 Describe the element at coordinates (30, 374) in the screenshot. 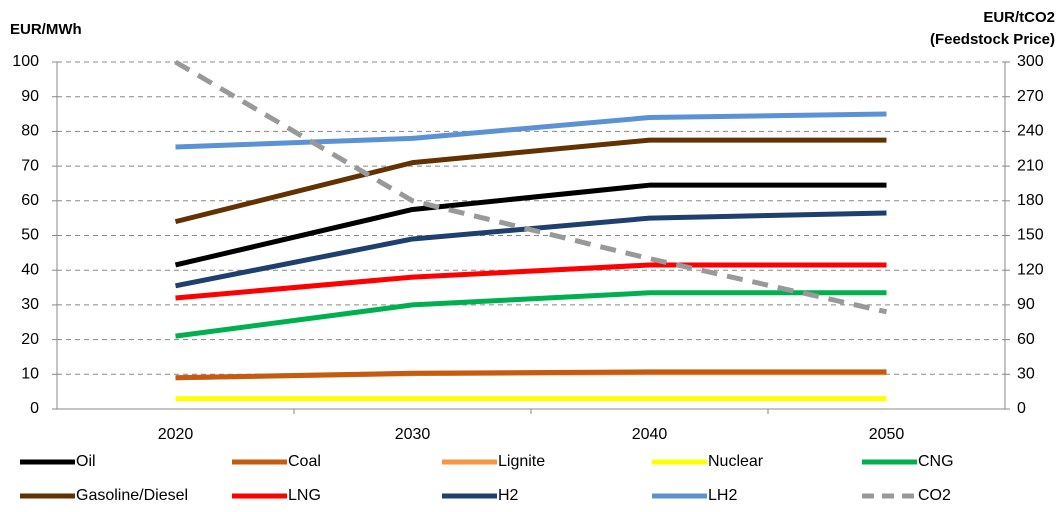

I see `y-tick-label: 10` at that location.